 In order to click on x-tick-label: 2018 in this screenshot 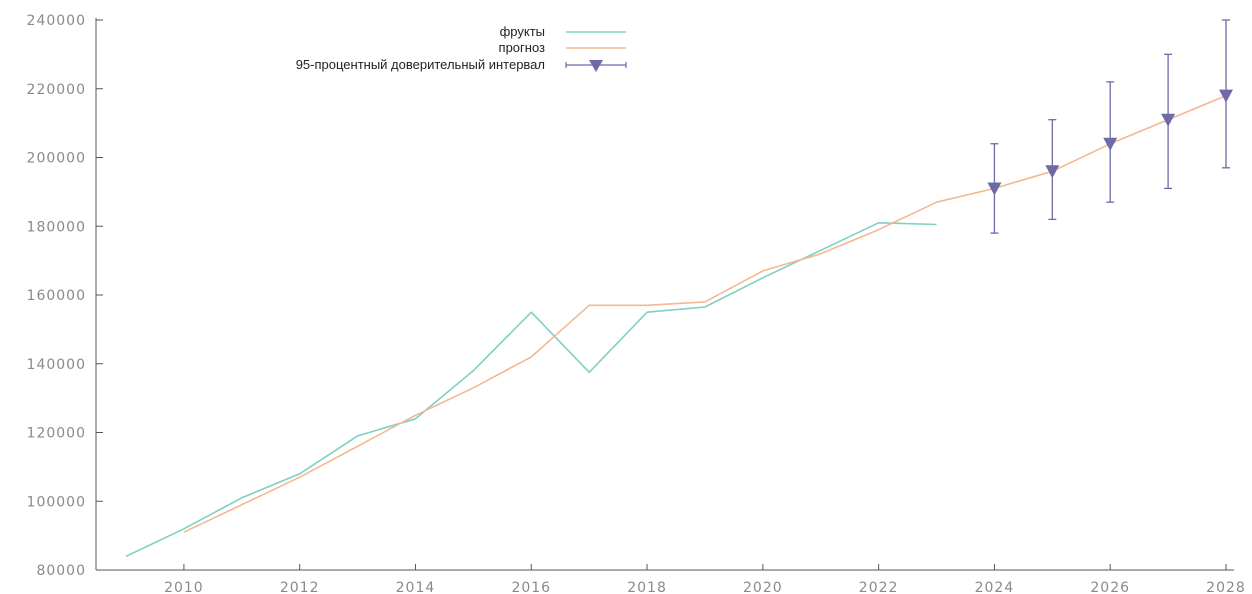, I will do `click(647, 587)`.